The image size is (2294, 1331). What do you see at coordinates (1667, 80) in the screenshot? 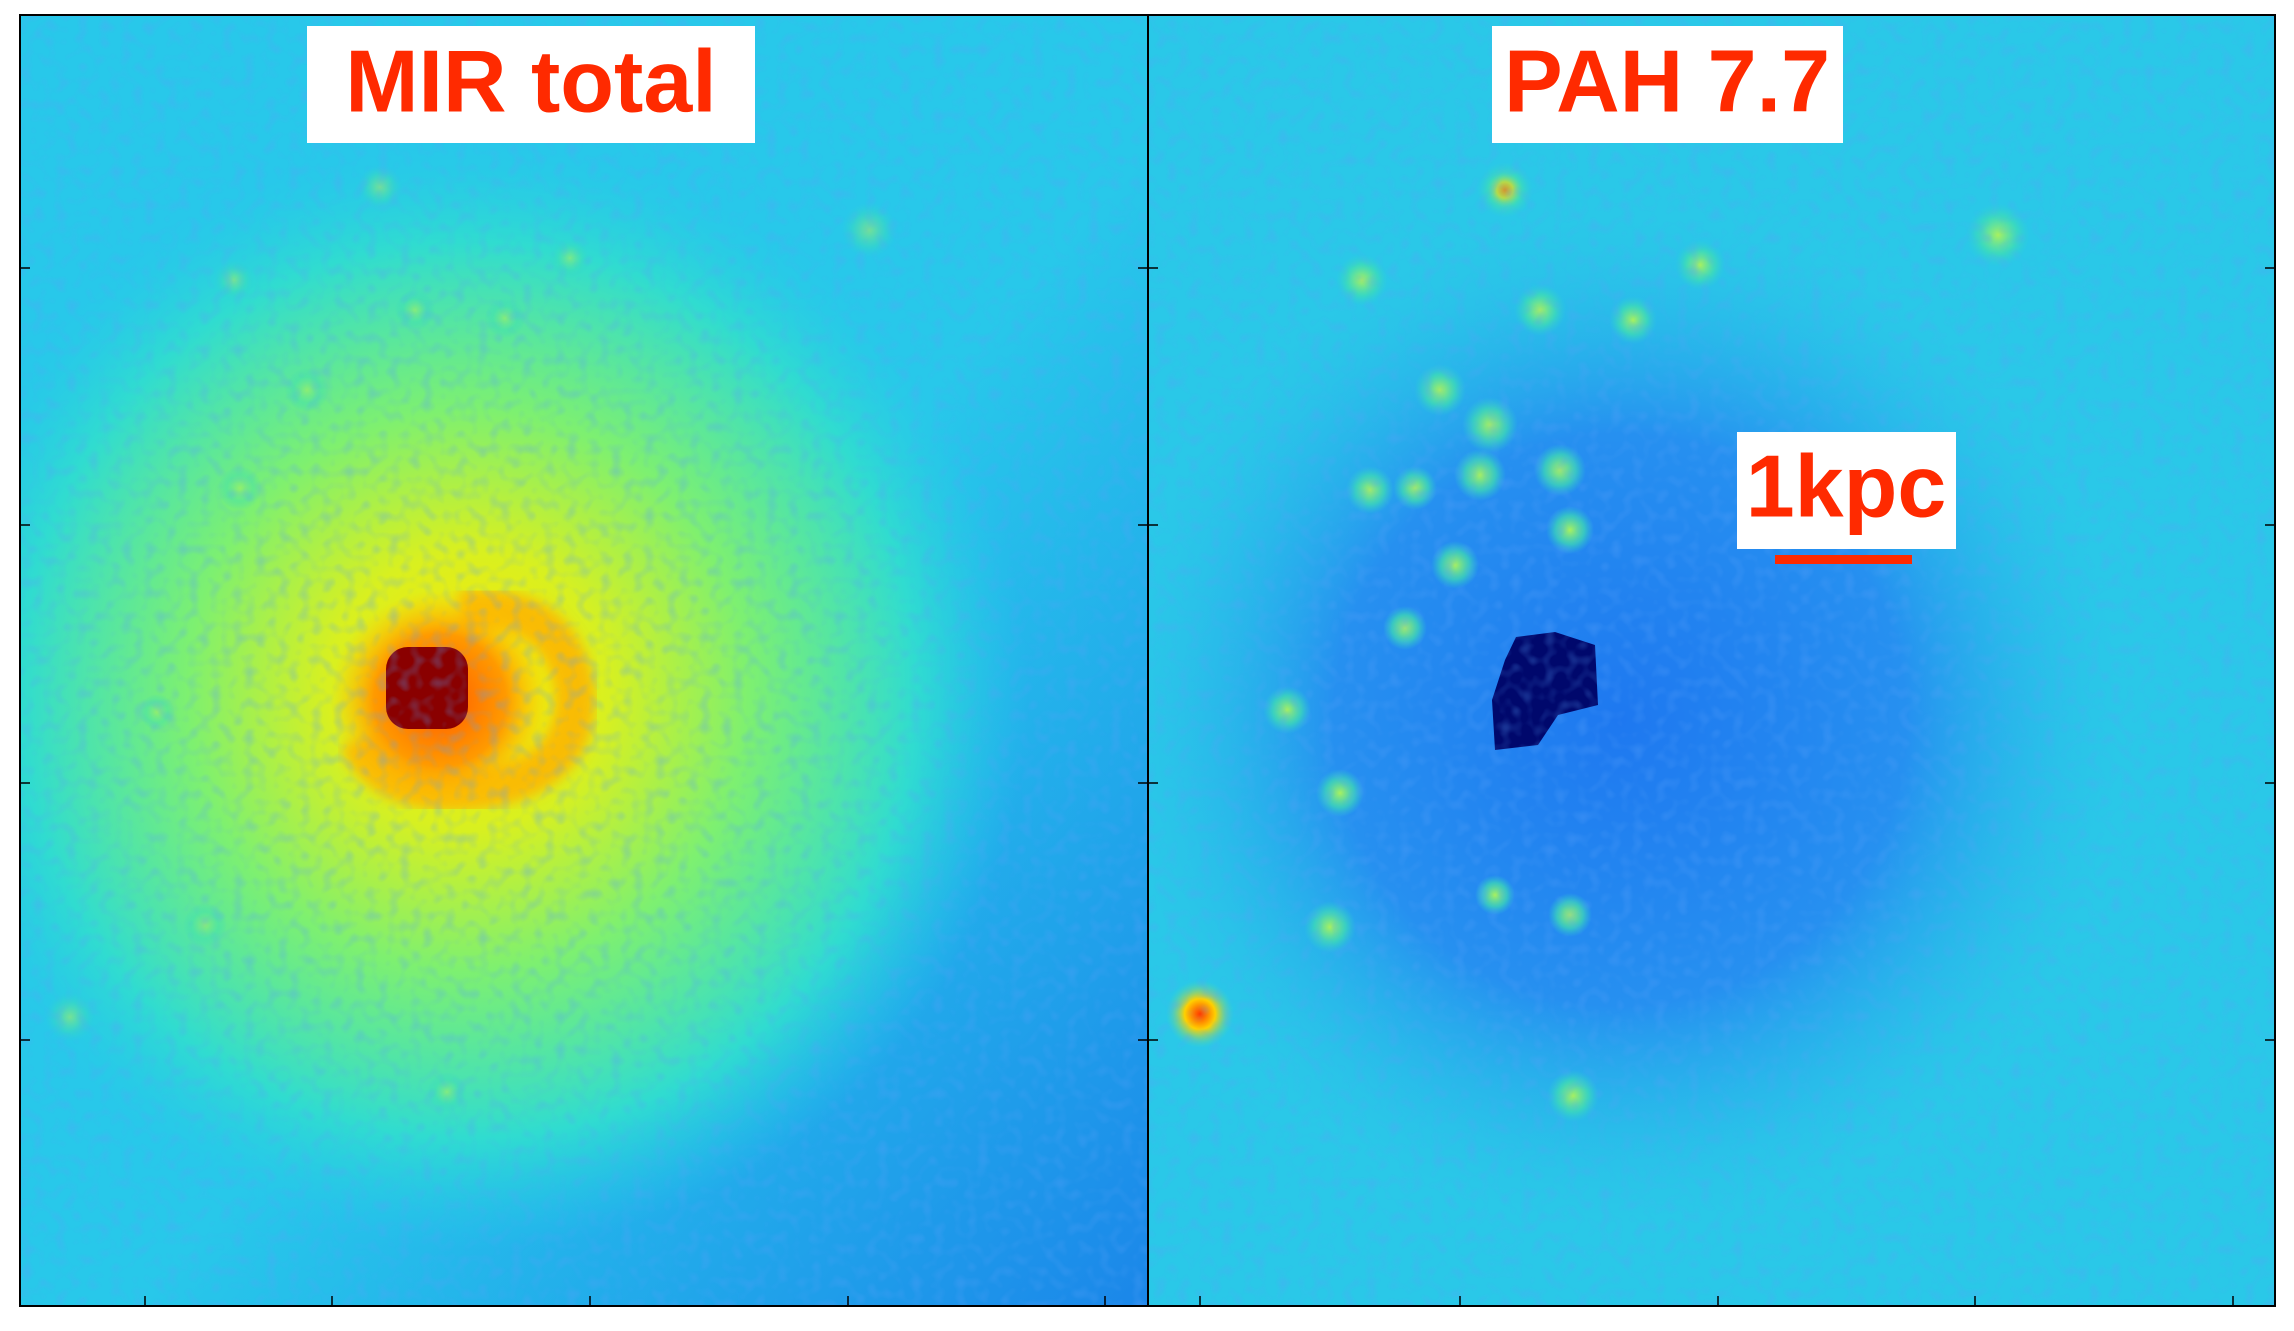
I see `panel-label: PAH 7.7` at bounding box center [1667, 80].